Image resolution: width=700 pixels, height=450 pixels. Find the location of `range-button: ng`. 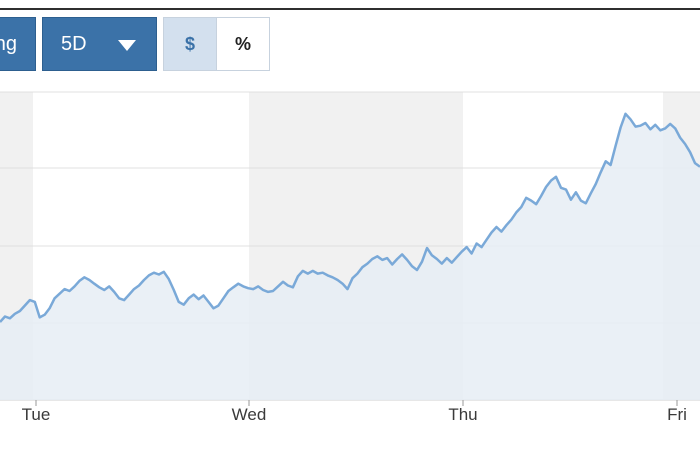

range-button: ng is located at coordinates (18, 44).